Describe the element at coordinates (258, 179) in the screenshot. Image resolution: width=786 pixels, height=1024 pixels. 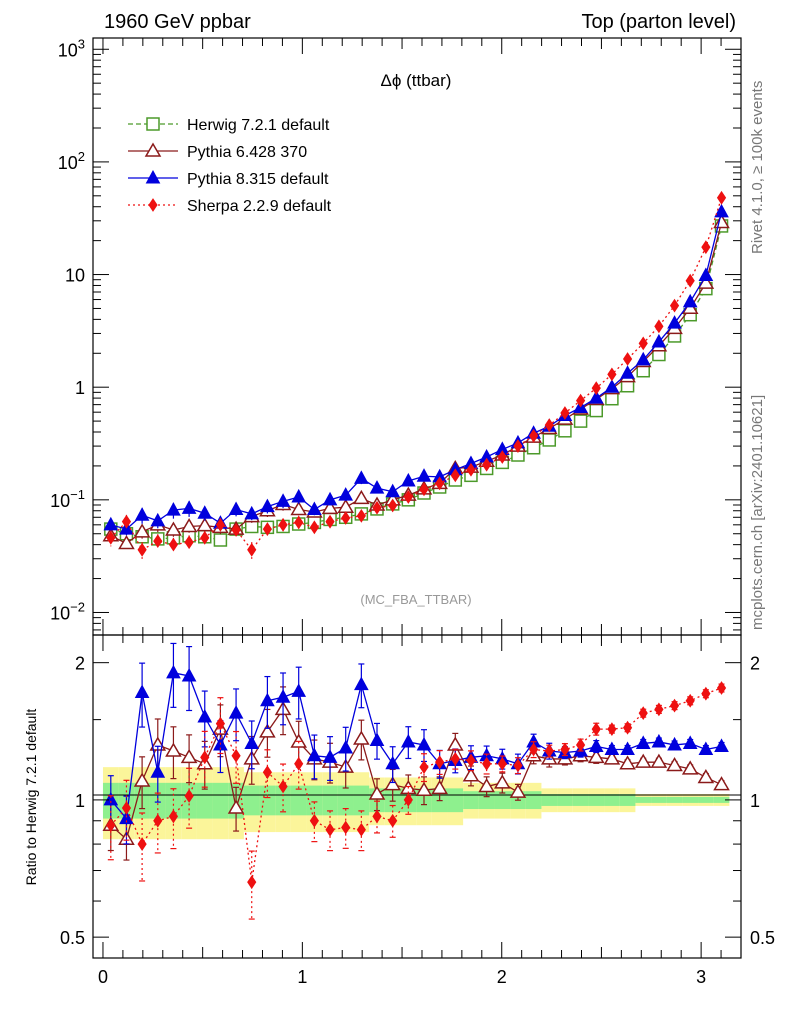
I see `legend-label-pythia-8-315-default: Pythia 8.315 default` at that location.